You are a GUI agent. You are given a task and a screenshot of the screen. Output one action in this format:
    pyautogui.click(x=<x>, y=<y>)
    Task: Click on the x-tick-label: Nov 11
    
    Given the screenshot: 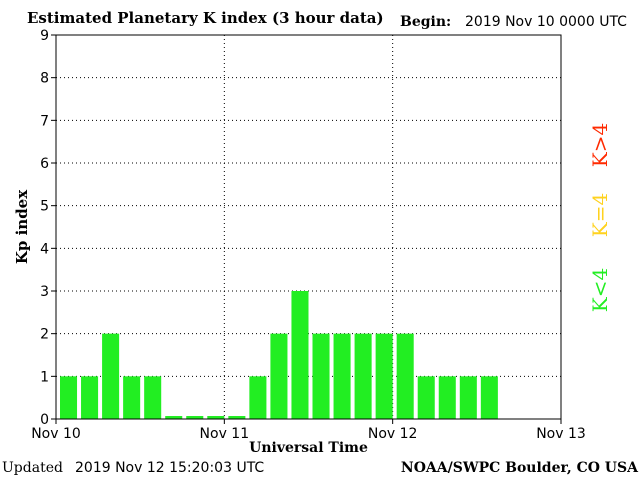 What is the action you would take?
    pyautogui.click(x=225, y=434)
    